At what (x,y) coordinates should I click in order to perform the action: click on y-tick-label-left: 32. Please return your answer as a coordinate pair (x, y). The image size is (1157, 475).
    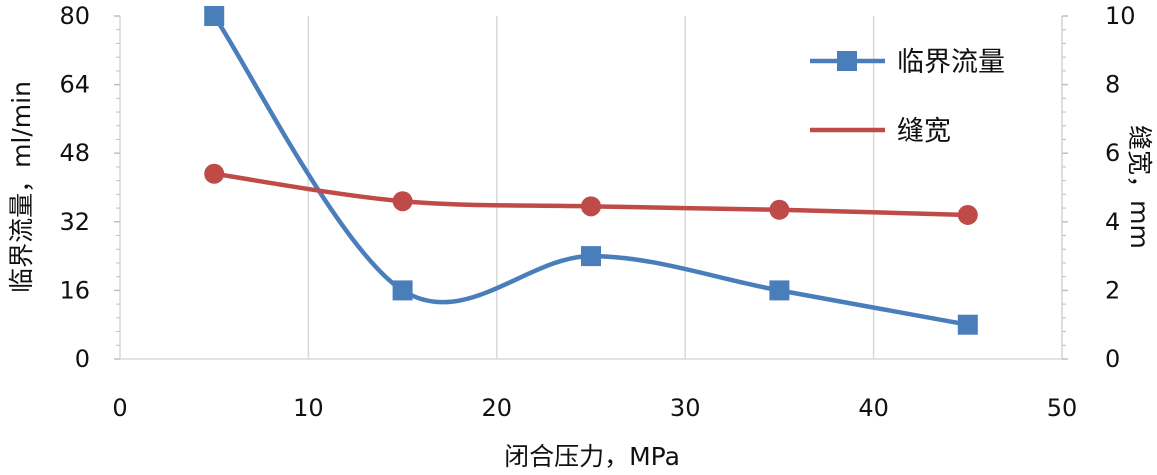
    Looking at the image, I should click on (74, 222).